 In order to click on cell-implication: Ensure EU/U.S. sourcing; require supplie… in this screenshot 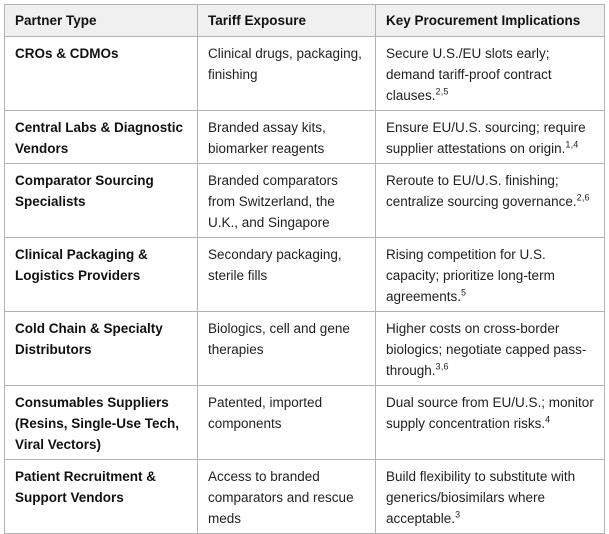, I will do `click(490, 137)`.